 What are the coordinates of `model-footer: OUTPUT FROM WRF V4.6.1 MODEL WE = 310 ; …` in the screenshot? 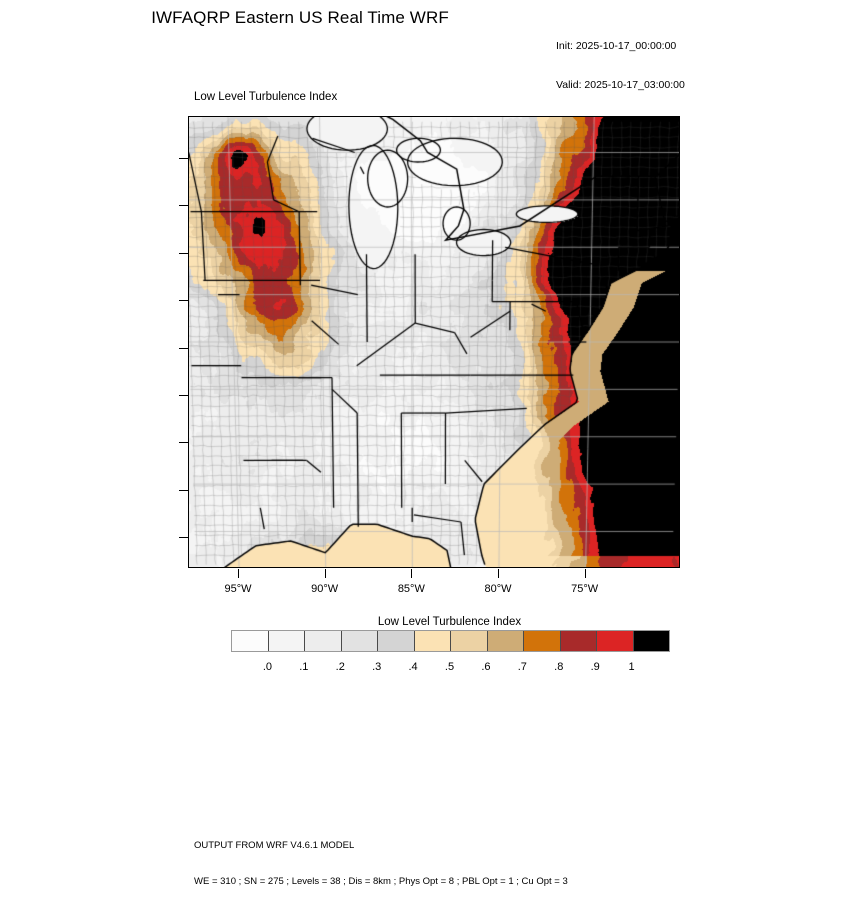 It's located at (381, 858).